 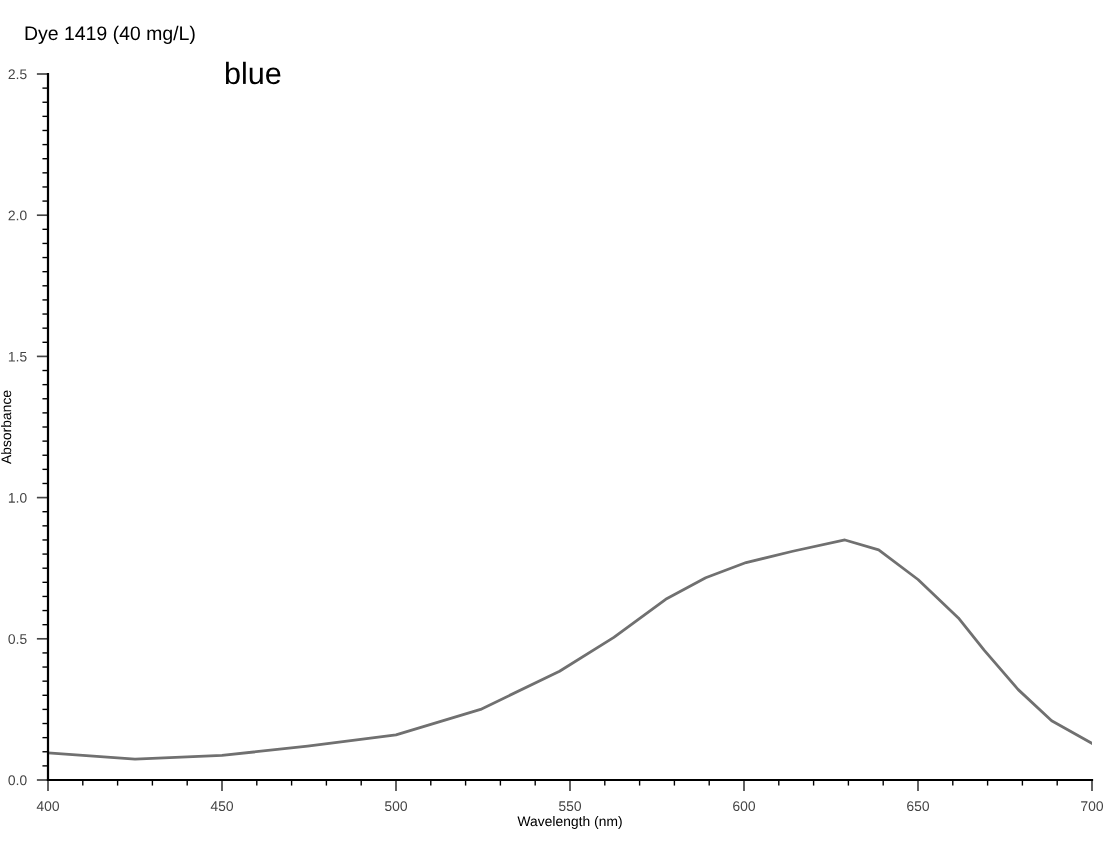 I want to click on chart-title: Dye 1419 (40 mg/L), so click(x=110, y=34).